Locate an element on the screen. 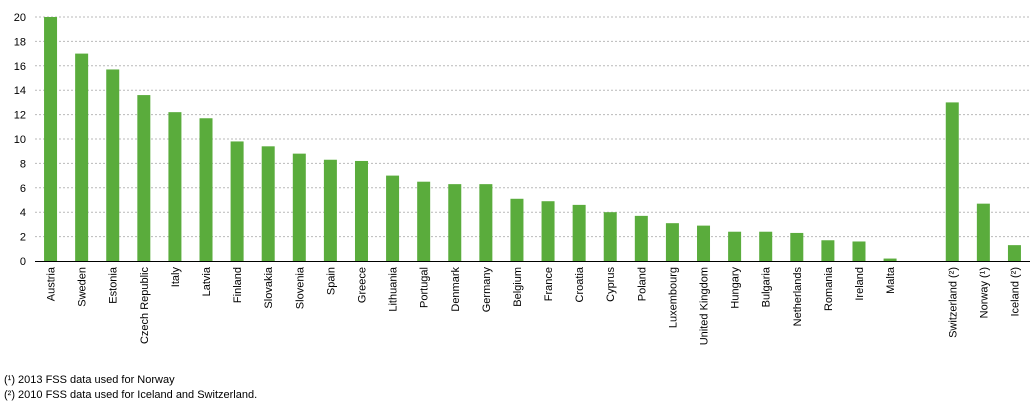 This screenshot has width=1034, height=410. x-tick-label: Iceland (²) is located at coordinates (1015, 292).